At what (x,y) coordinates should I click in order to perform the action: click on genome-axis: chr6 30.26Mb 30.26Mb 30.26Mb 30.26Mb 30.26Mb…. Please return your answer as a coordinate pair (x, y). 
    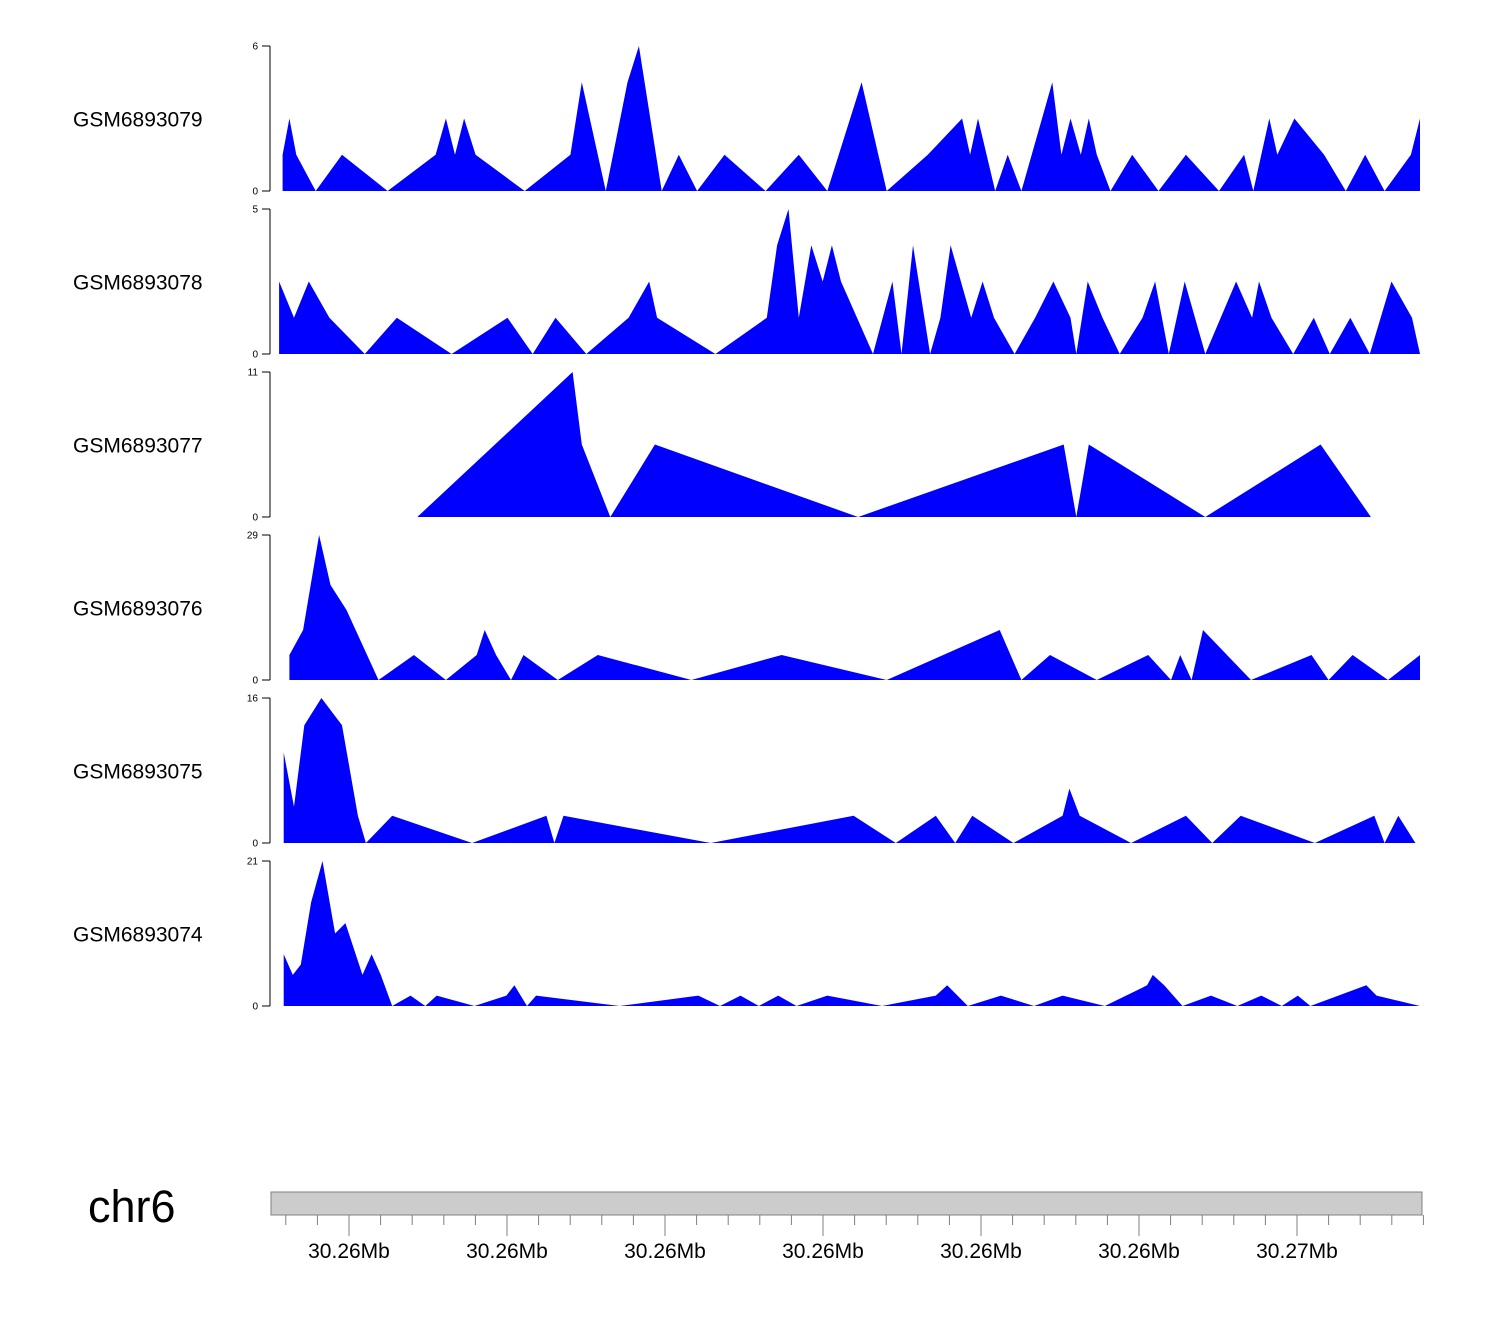
    Looking at the image, I should click on (756, 1222).